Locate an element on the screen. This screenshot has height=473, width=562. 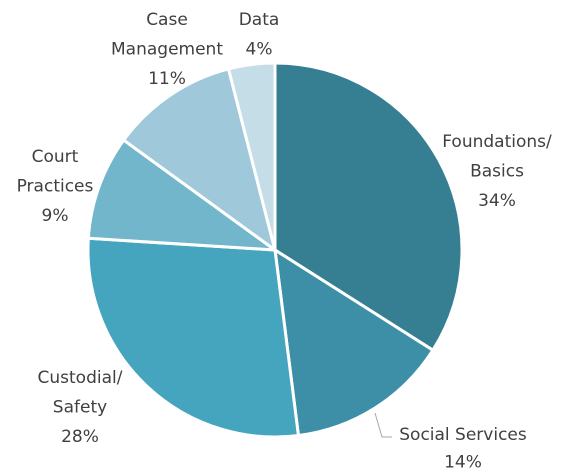
slice-value-label: 9% is located at coordinates (55, 216).